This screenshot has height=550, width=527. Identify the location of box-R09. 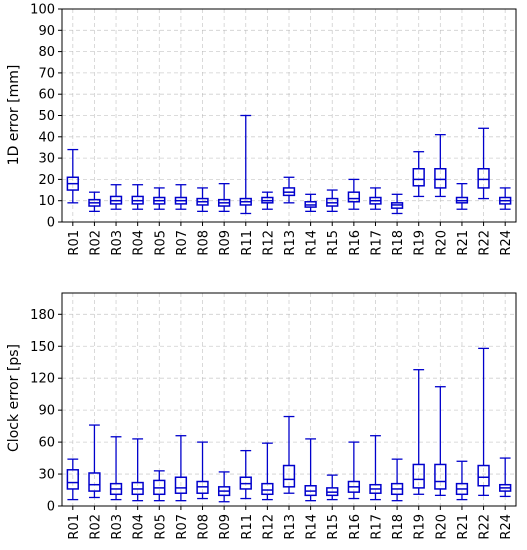
(224, 487).